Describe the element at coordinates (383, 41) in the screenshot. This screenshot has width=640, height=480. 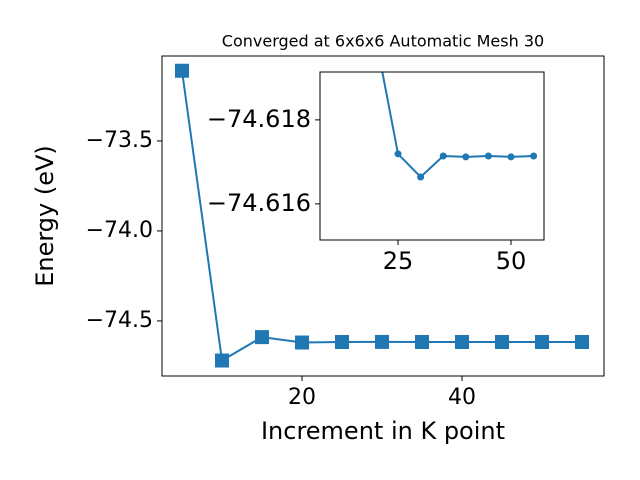
I see `chart-title: Converged at 6x6x6 Automatic Mesh 30` at that location.